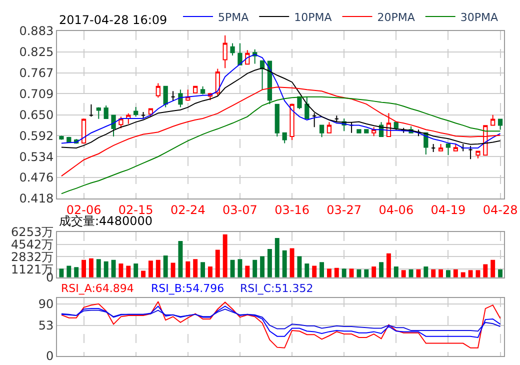 This screenshot has height=365, width=520. I want to click on y-tick-label: 0.534, so click(36, 157).